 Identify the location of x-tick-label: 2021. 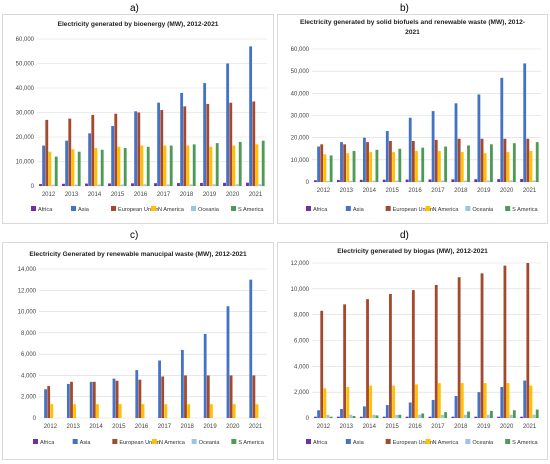
(530, 427).